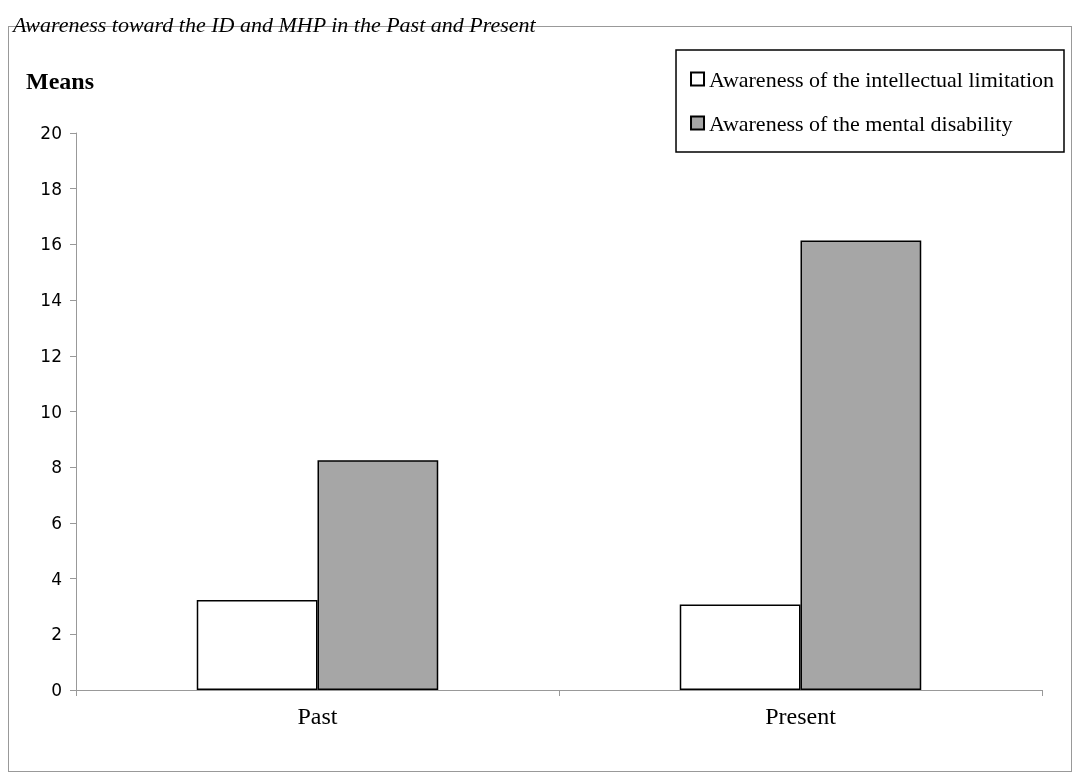  I want to click on y-tick-label: 18, so click(51, 188).